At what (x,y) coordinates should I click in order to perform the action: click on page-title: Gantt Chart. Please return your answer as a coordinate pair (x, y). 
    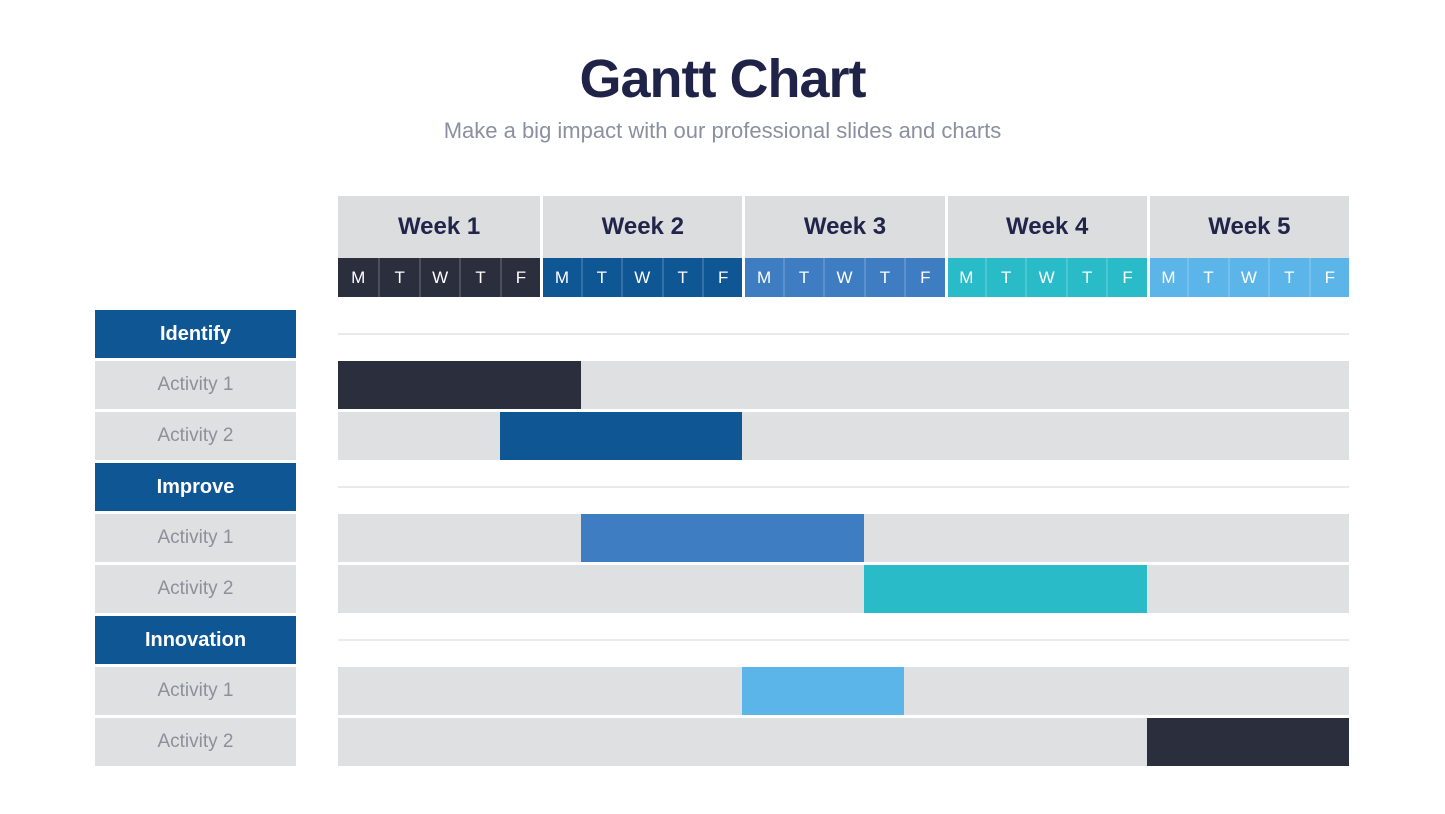
    Looking at the image, I should click on (723, 79).